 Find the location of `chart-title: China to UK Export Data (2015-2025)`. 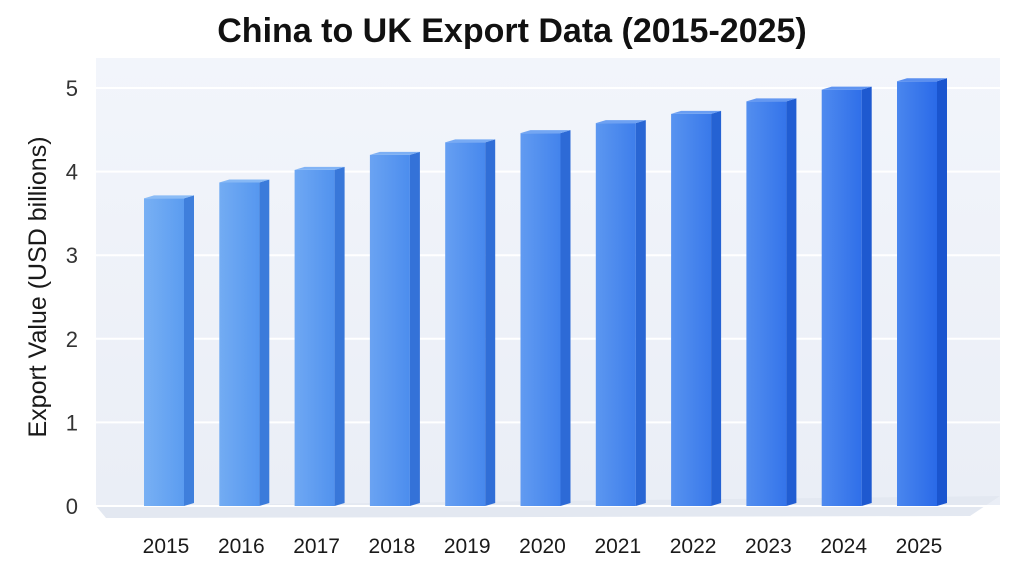

chart-title: China to UK Export Data (2015-2025) is located at coordinates (512, 31).